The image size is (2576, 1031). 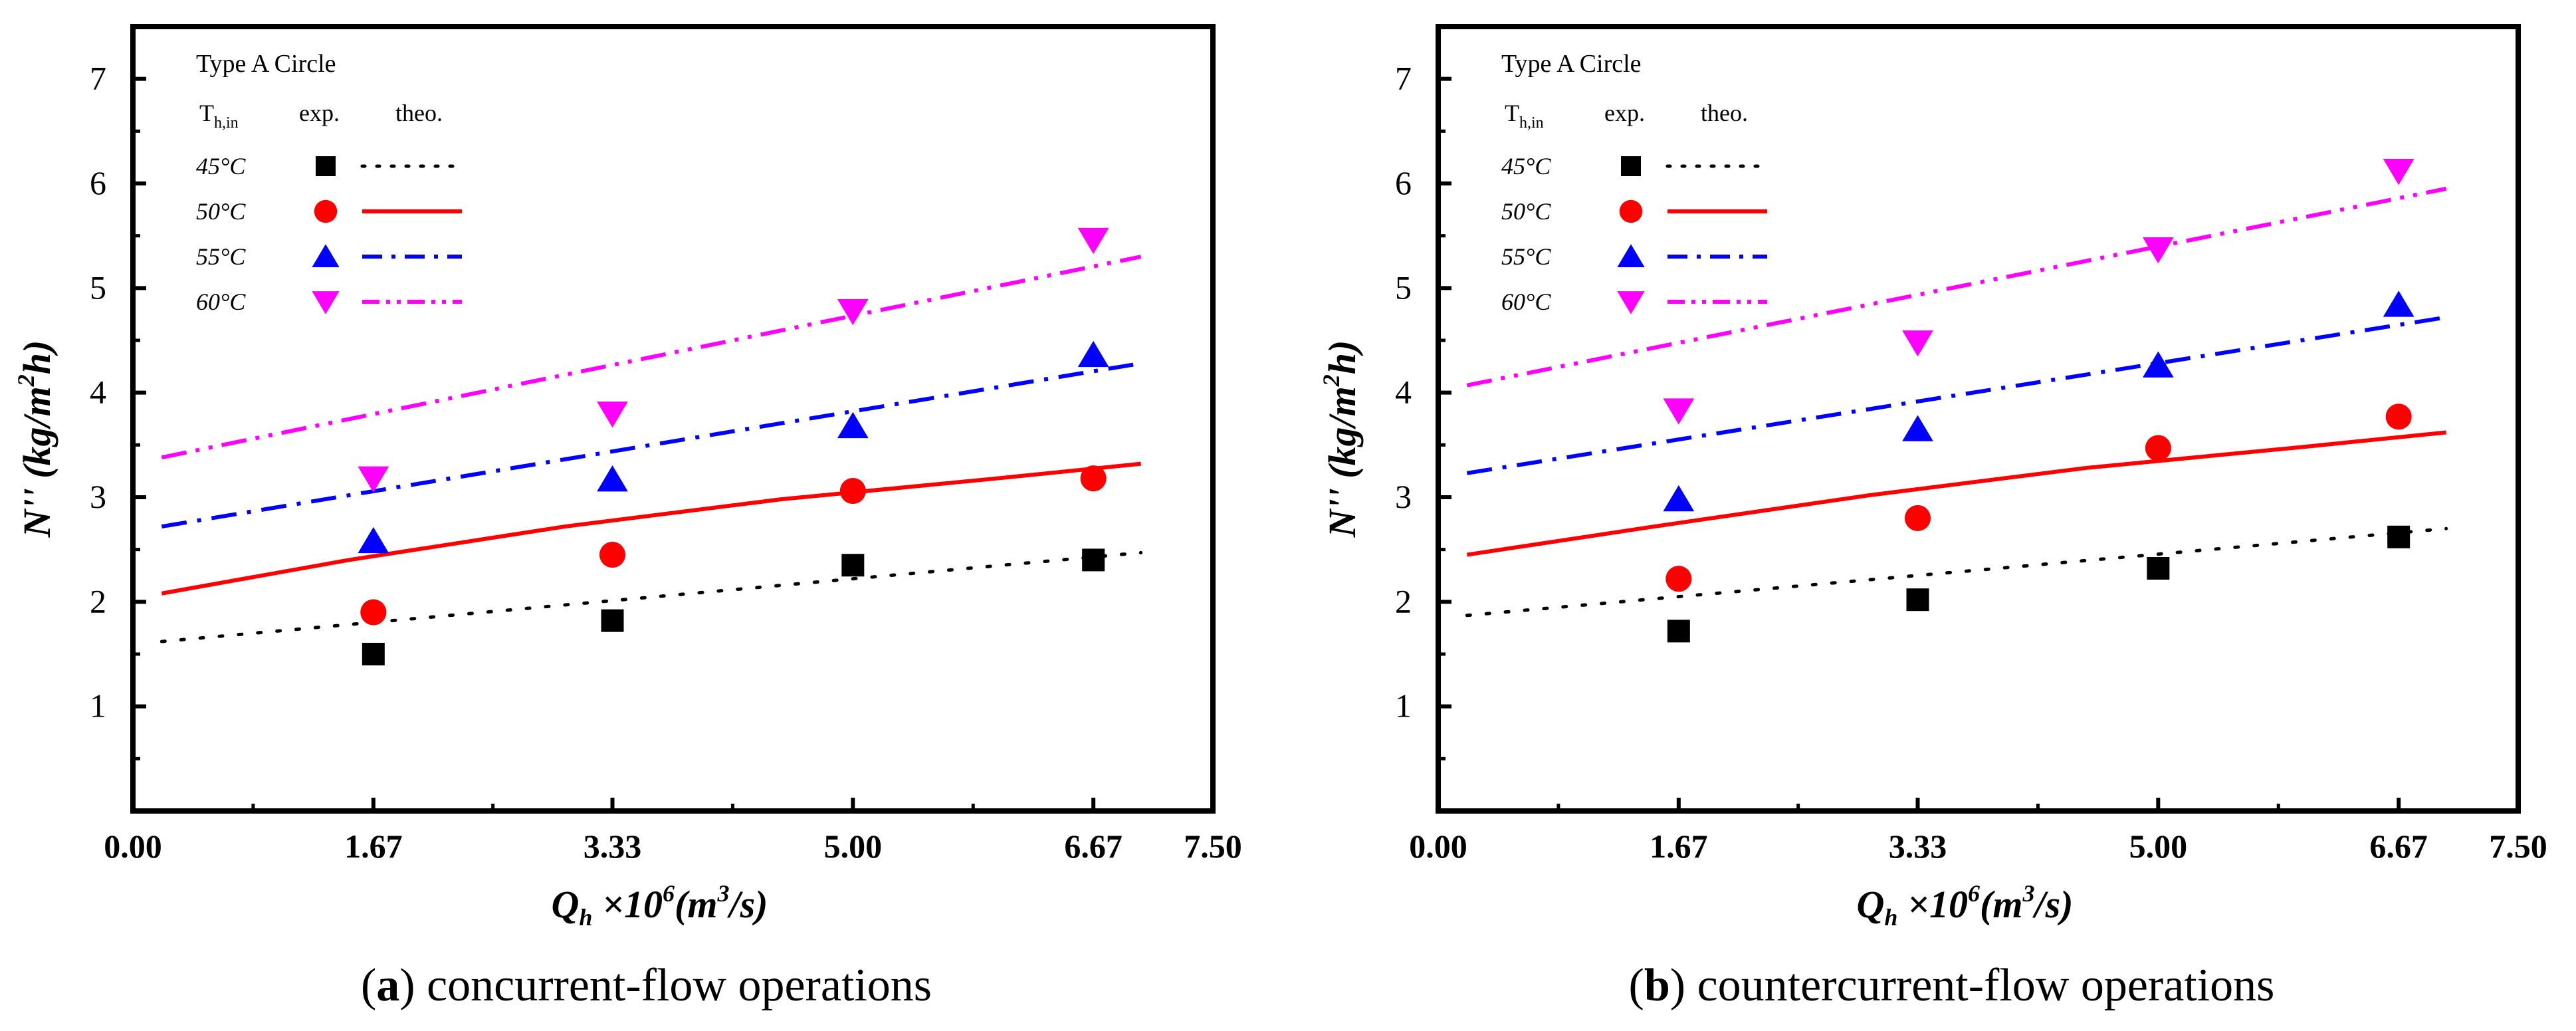 I want to click on xlabel-rest3: /s), so click(x=2052, y=905).